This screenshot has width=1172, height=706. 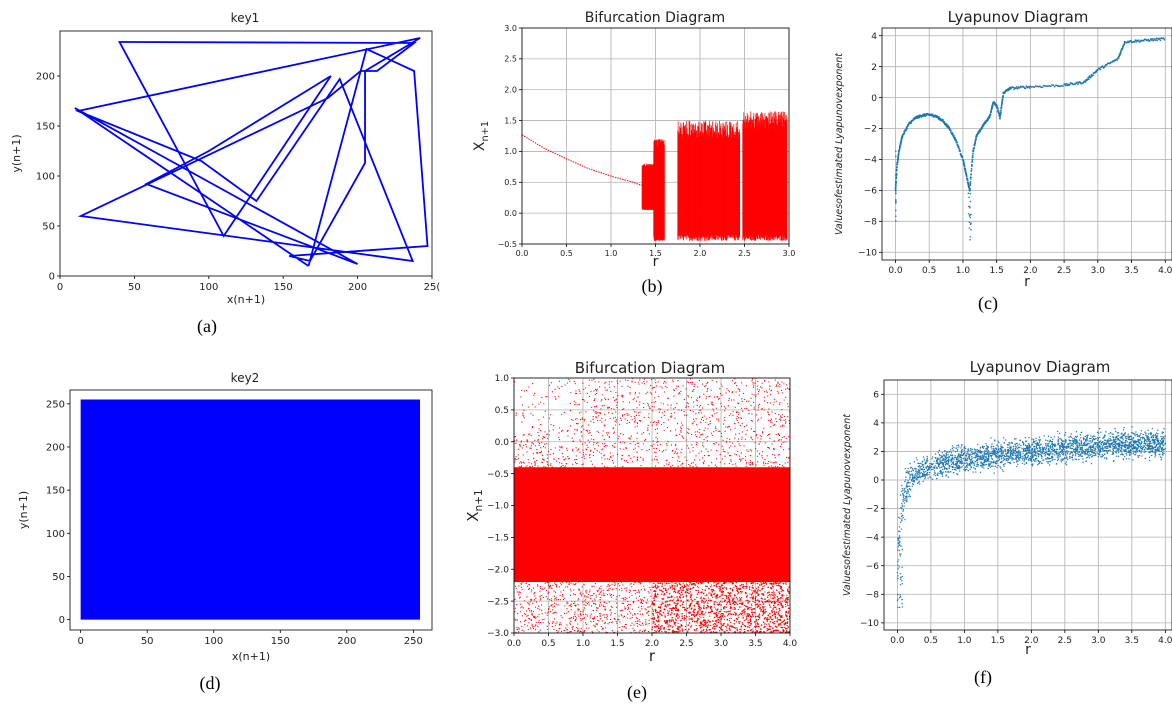 What do you see at coordinates (207, 326) in the screenshot?
I see `panel-caption: (a)` at bounding box center [207, 326].